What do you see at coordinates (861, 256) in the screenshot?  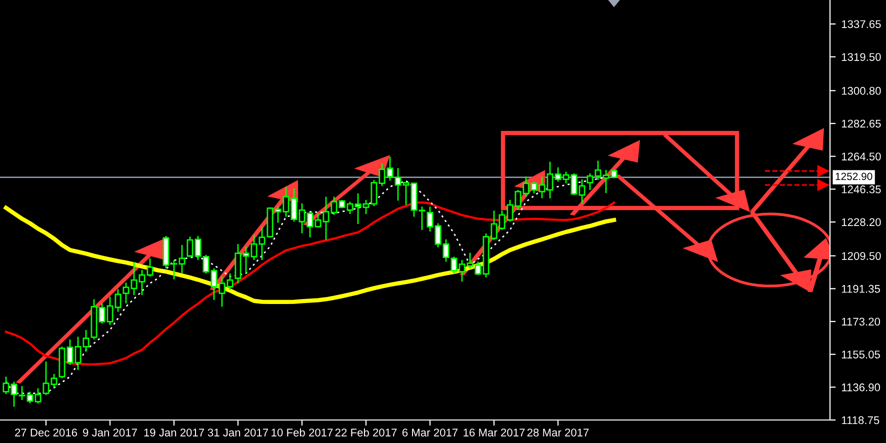 I see `y-tick-label: 1209.50` at bounding box center [861, 256].